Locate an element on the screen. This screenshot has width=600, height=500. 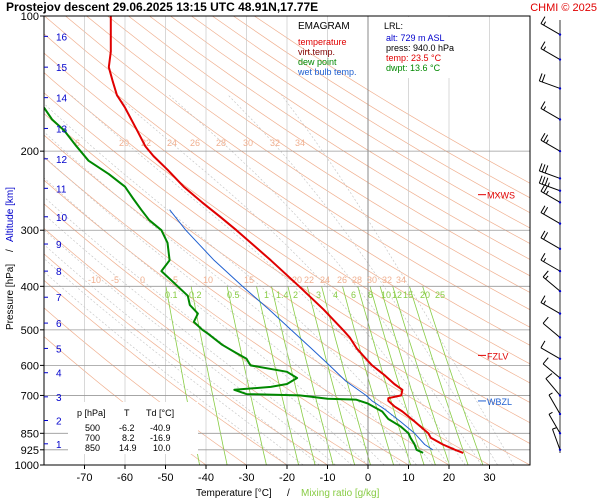
y-tick-label: 600 is located at coordinates (30, 366).